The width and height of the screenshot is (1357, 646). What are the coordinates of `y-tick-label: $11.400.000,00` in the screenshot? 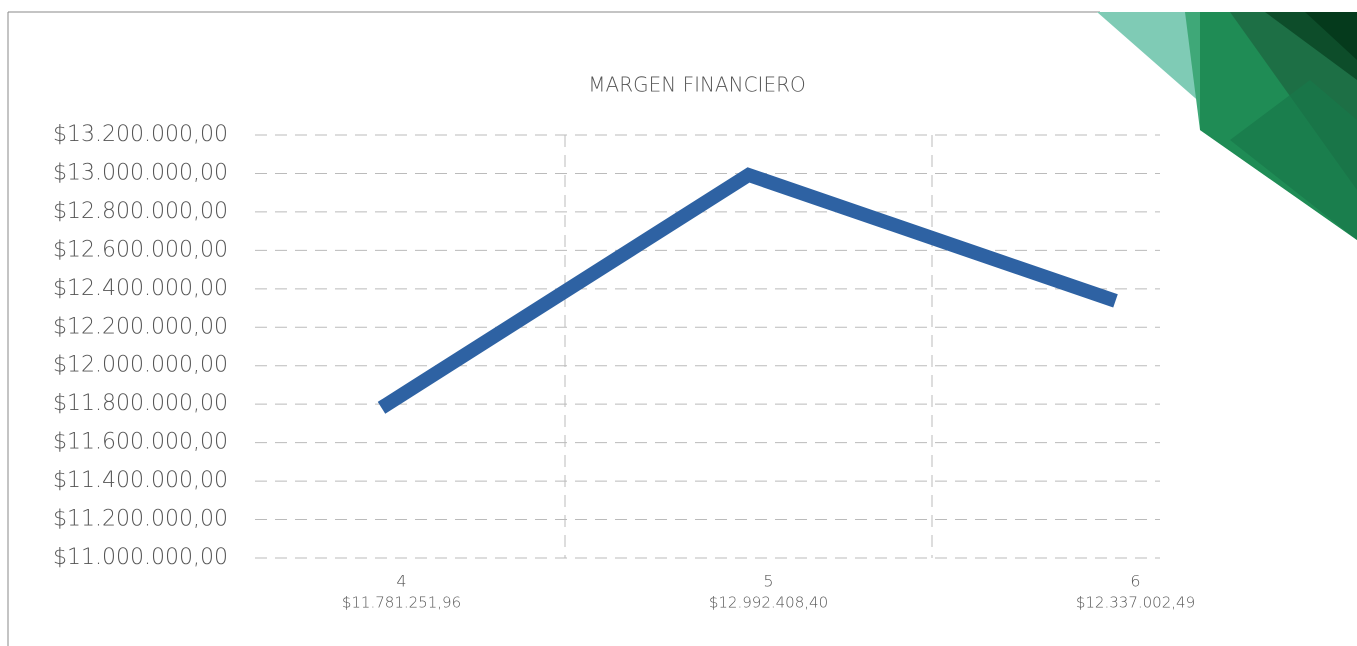 It's located at (140, 480).